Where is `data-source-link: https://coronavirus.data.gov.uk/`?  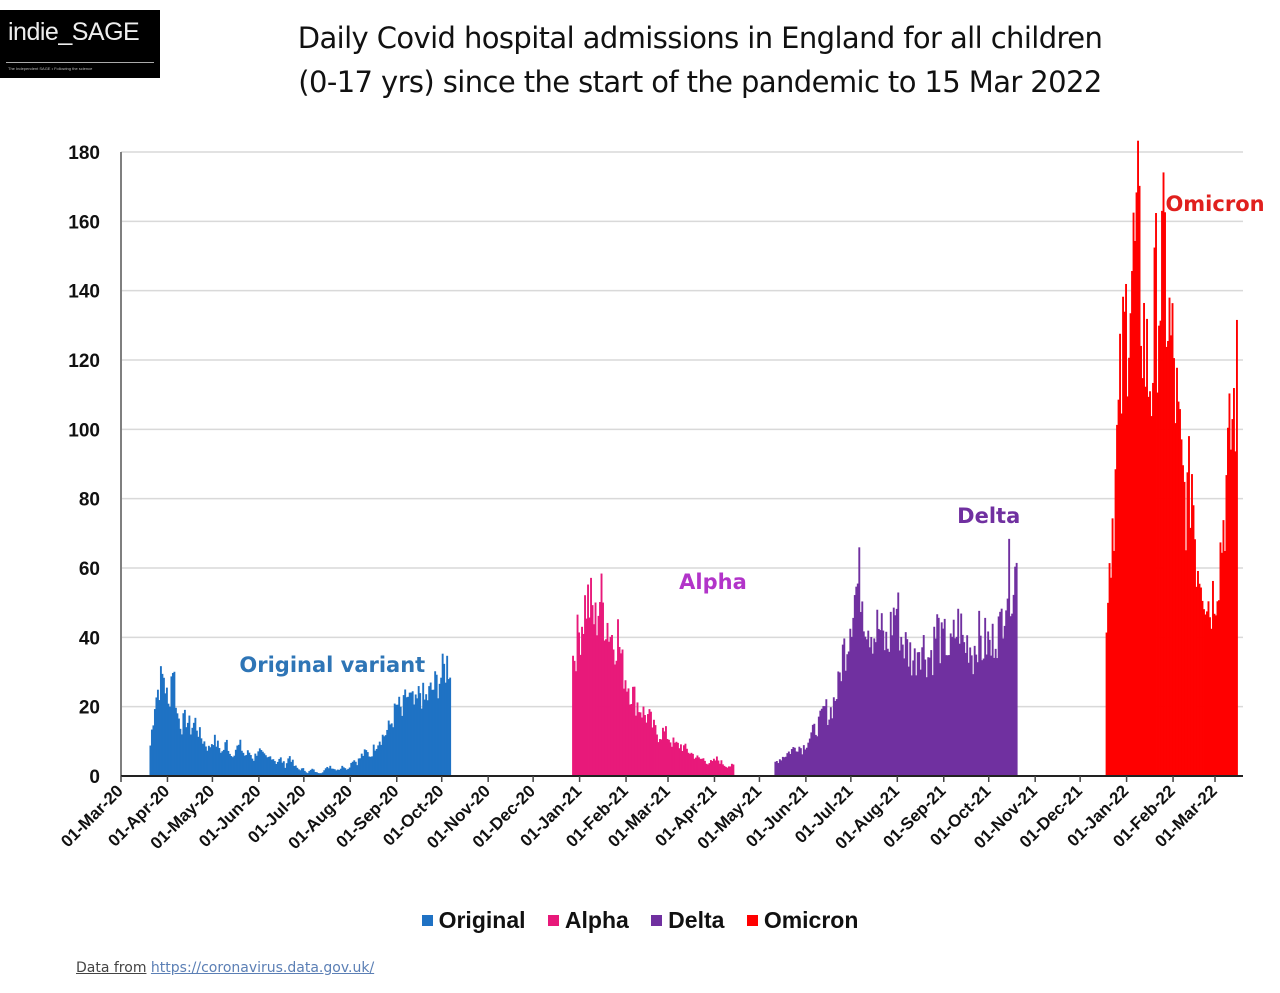
data-source-link: https://coronavirus.data.gov.uk/ is located at coordinates (262, 968).